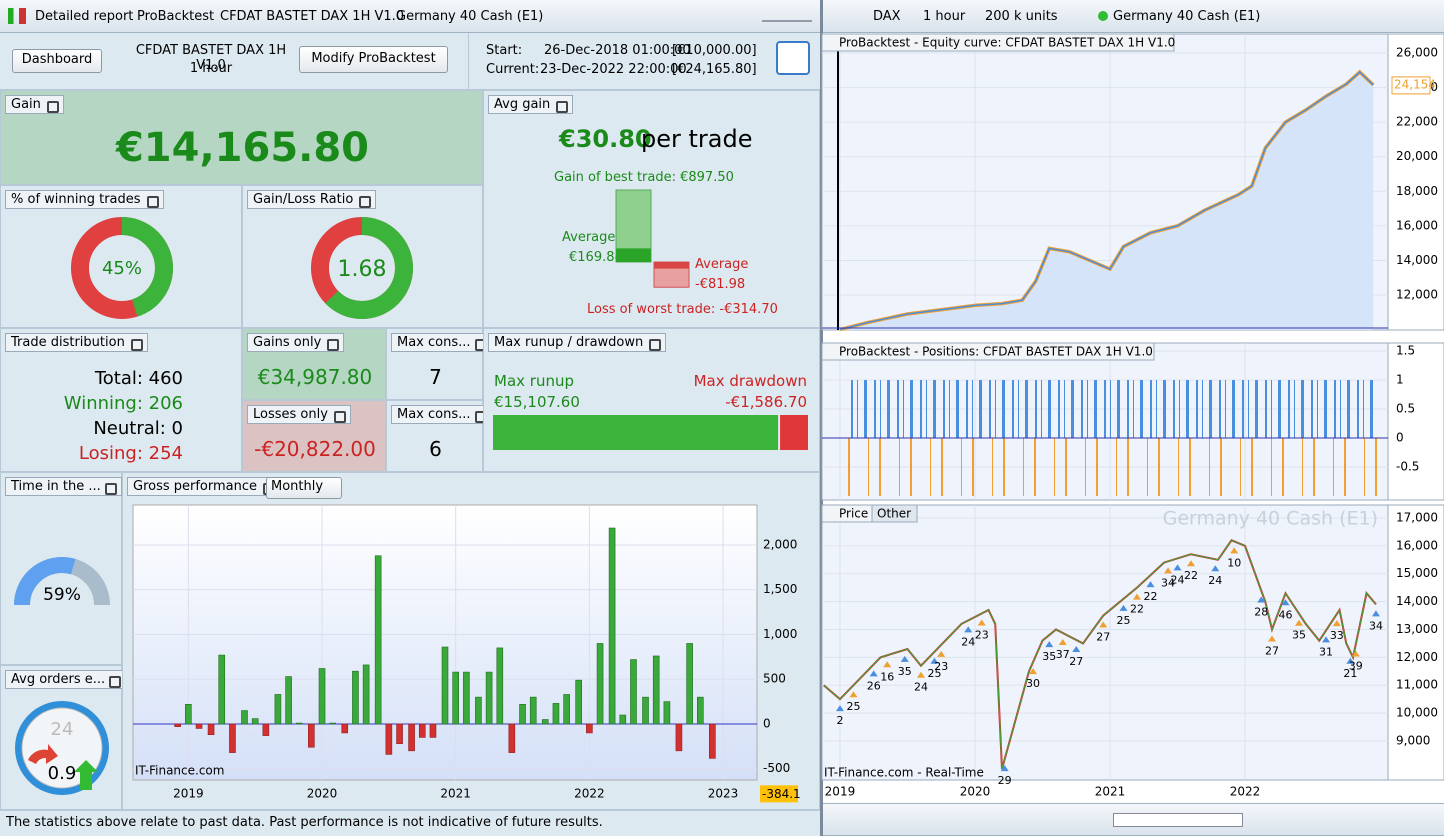 The height and width of the screenshot is (836, 1444). What do you see at coordinates (188, 794) in the screenshot?
I see `x-tick-label: 2019` at bounding box center [188, 794].